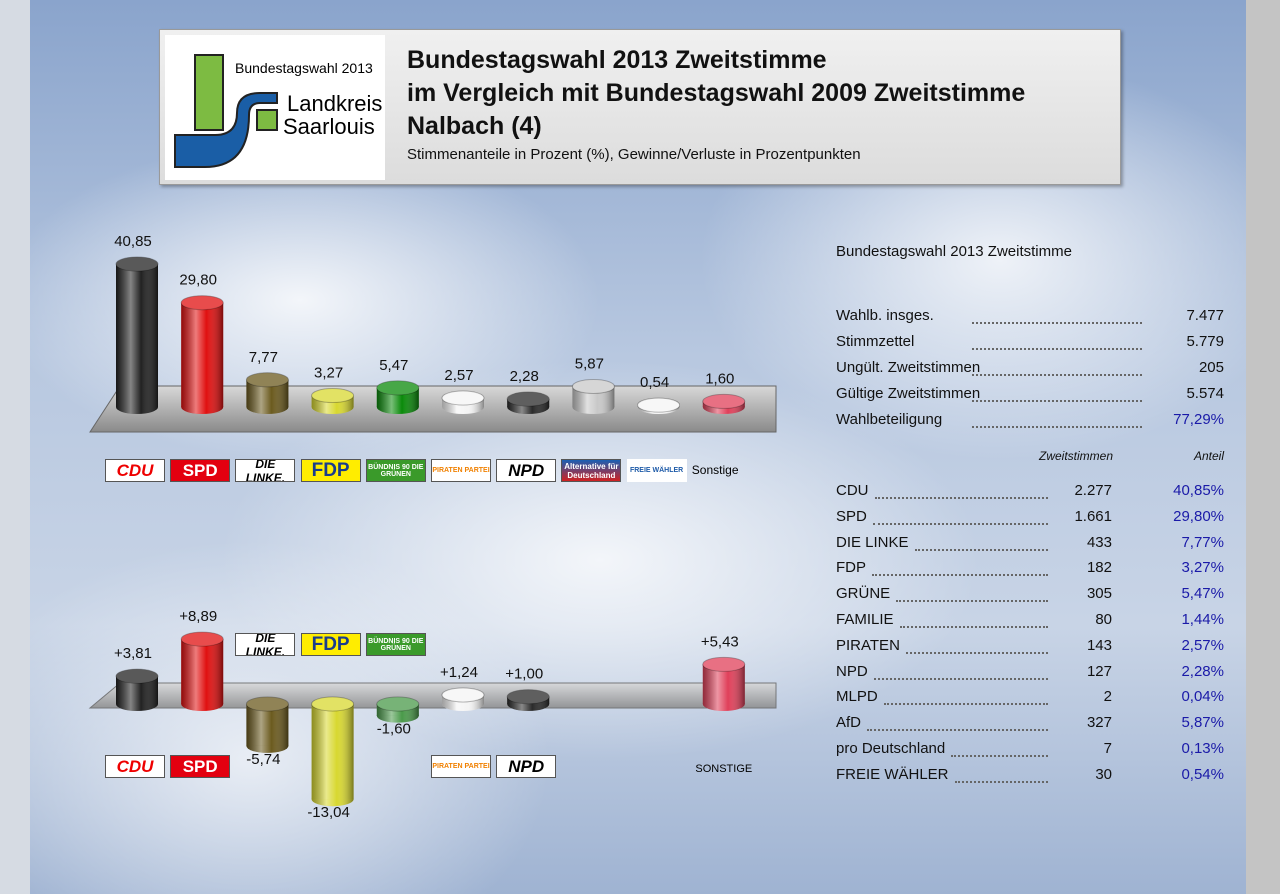 The image size is (1280, 894). What do you see at coordinates (1211, 367) in the screenshot?
I see `stat-value: 205` at bounding box center [1211, 367].